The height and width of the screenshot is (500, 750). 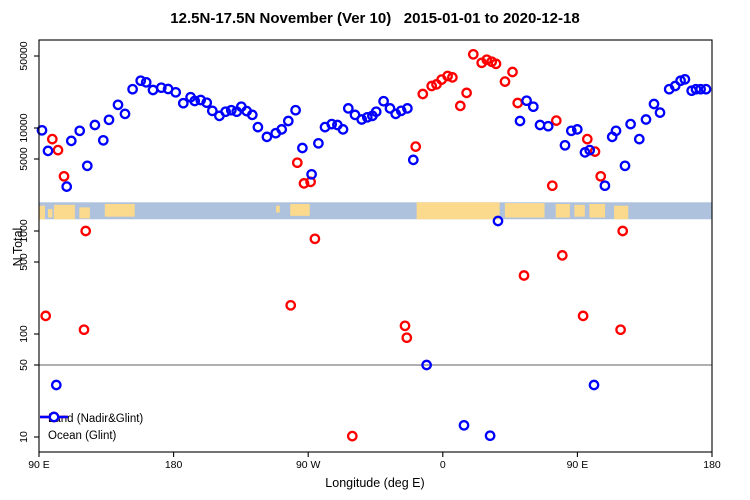 I want to click on y-tick-label: 500, so click(x=24, y=262).